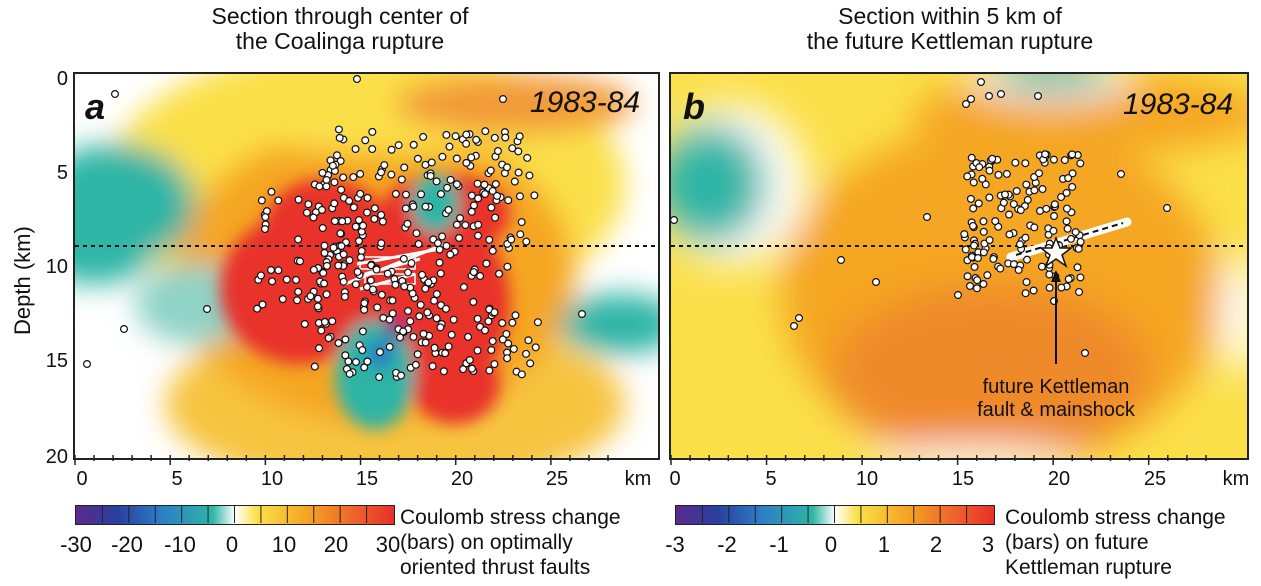 This screenshot has width=1261, height=586. Describe the element at coordinates (82, 479) in the screenshot. I see `panel-a-x-tick-0: 0` at that location.